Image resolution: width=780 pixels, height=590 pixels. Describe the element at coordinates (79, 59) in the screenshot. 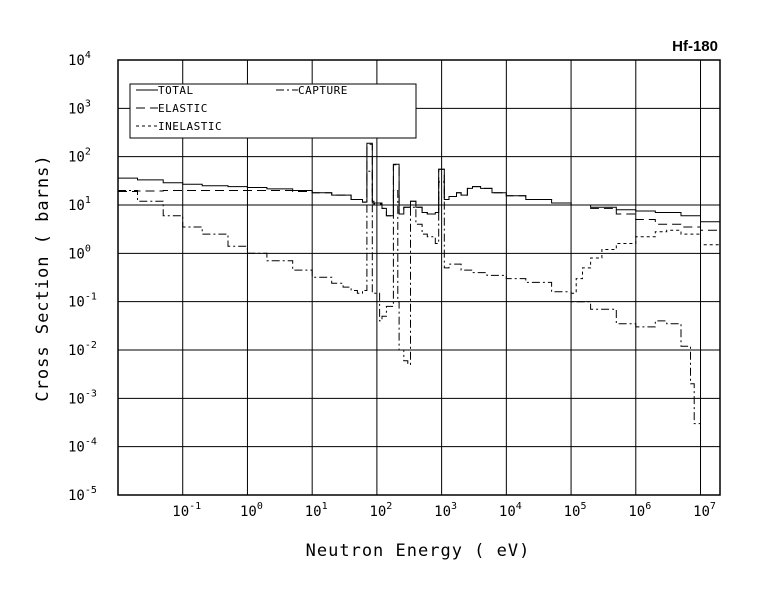

I see `y-tick-label-9: 10⁴` at that location.